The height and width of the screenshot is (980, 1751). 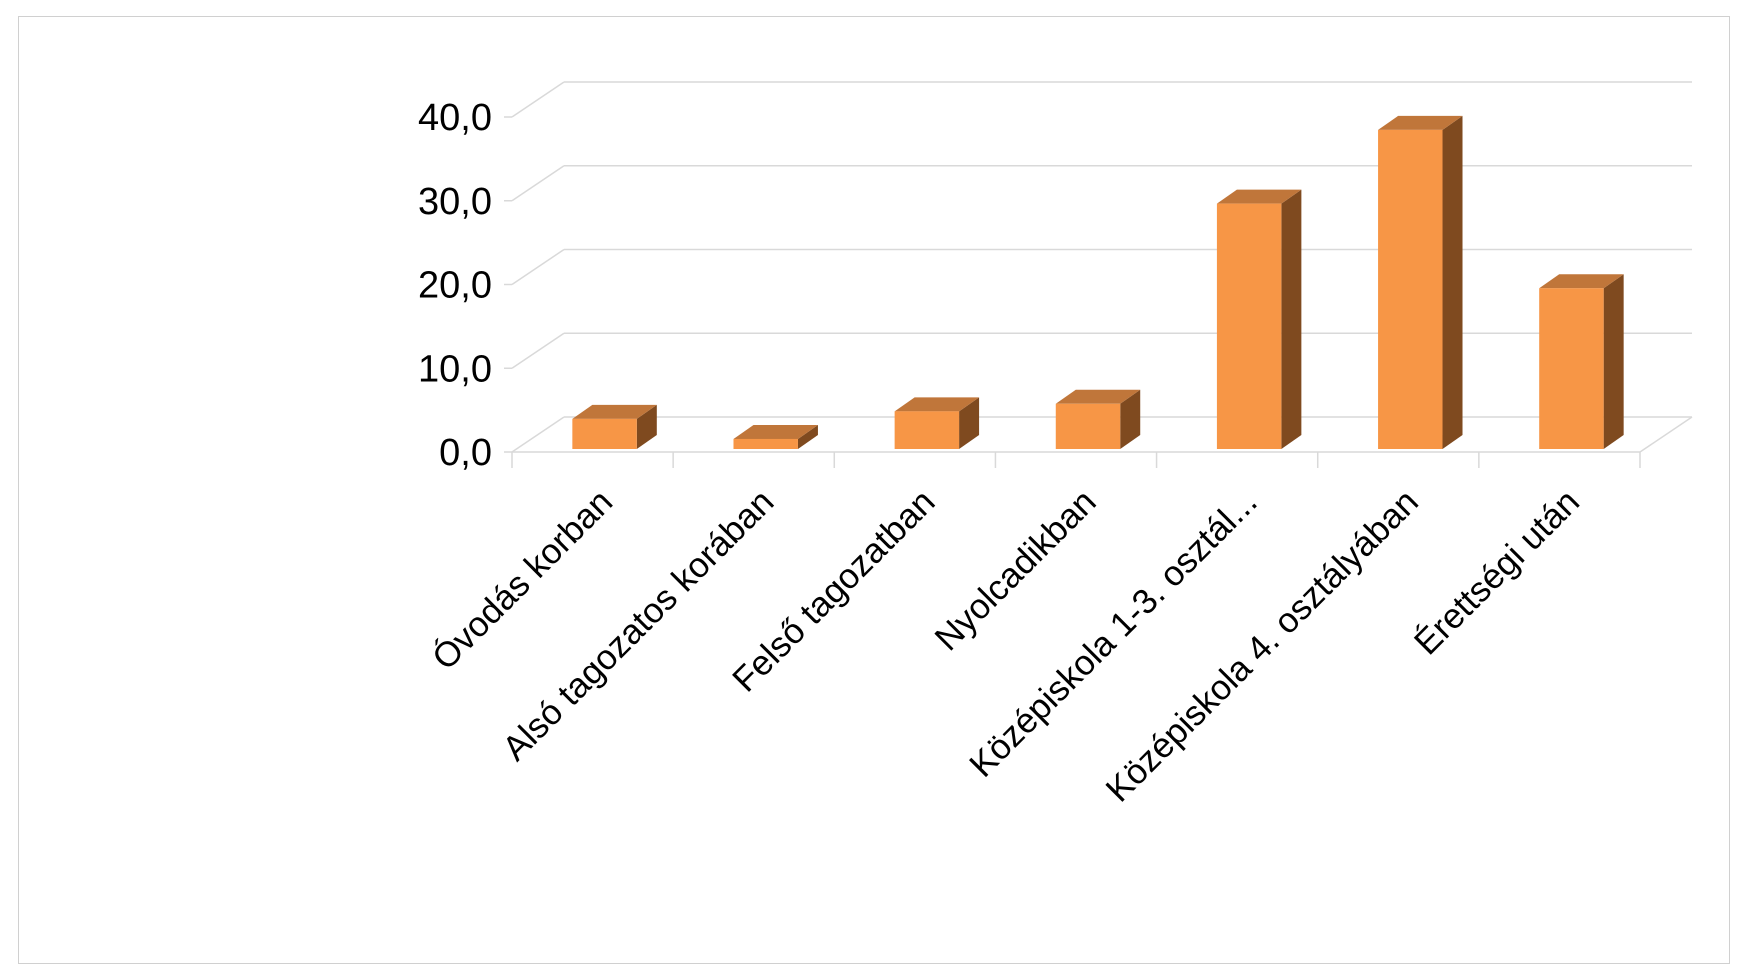 I want to click on x-category-label: Nyolcadikban, so click(x=1015, y=570).